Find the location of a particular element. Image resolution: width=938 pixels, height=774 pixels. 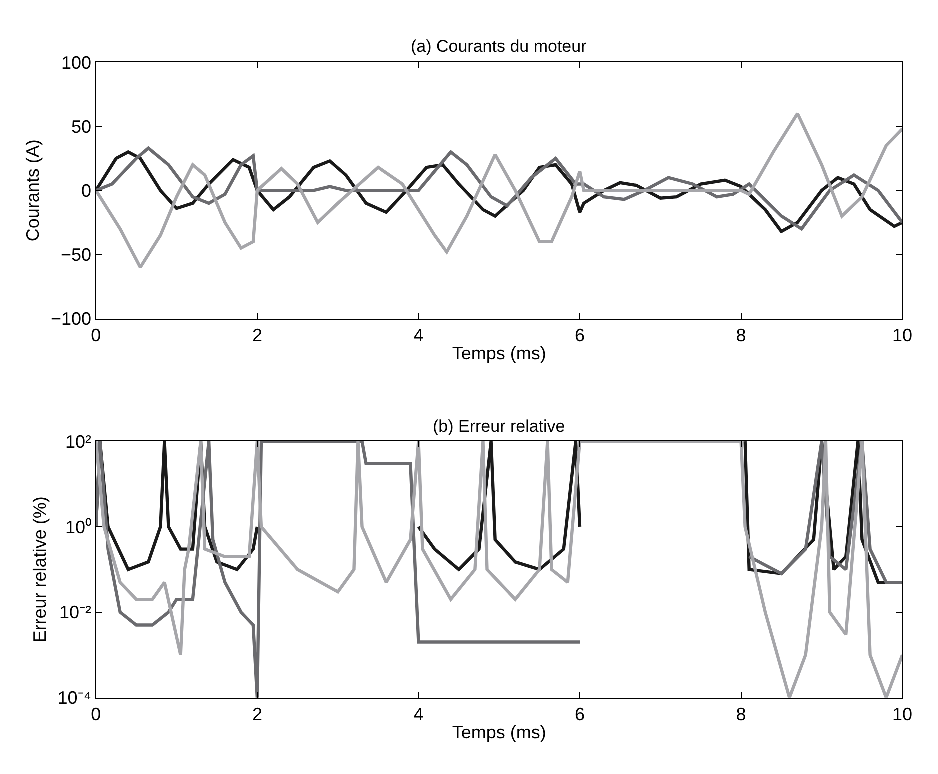

y-axis-title: Erreur relative (%) is located at coordinates (40, 569).